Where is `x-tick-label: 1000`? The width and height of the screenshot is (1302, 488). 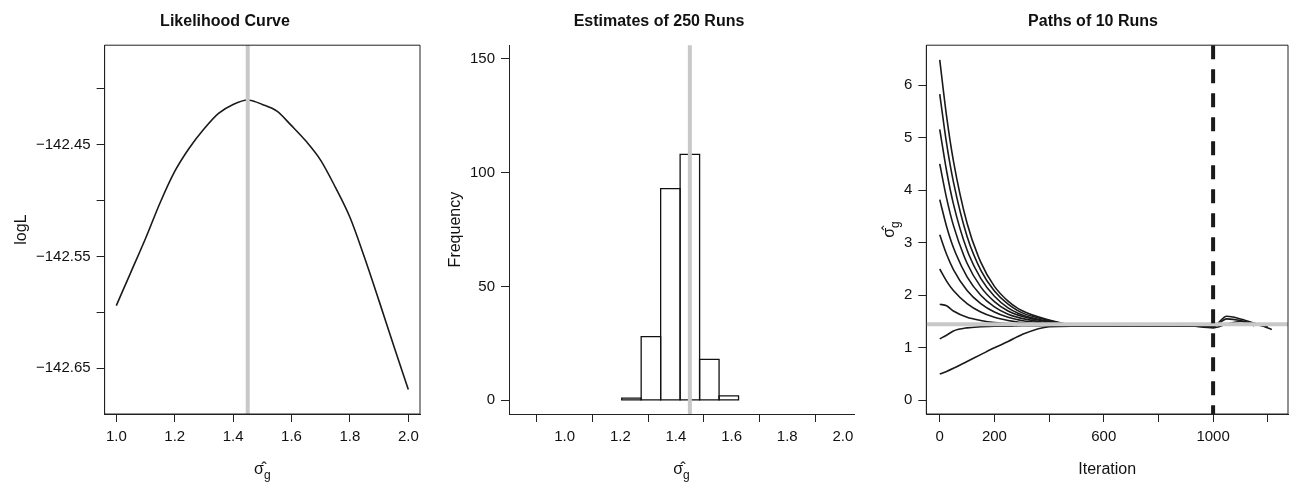 x-tick-label: 1000 is located at coordinates (1213, 436).